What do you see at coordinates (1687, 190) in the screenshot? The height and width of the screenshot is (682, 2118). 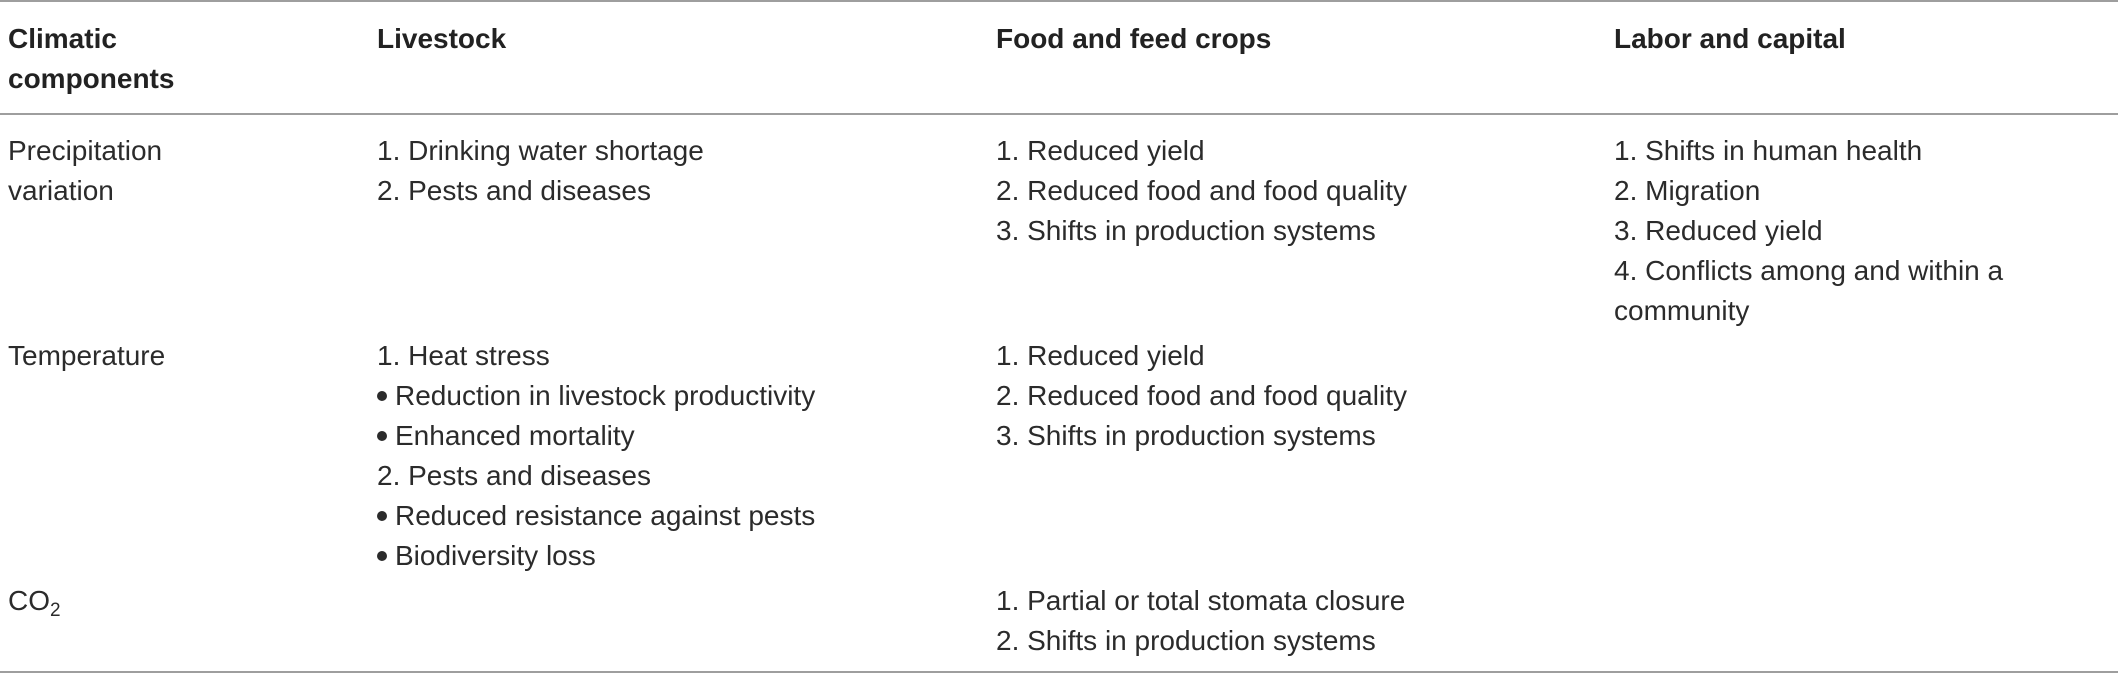 I see `list-item: 2. Migration` at bounding box center [1687, 190].